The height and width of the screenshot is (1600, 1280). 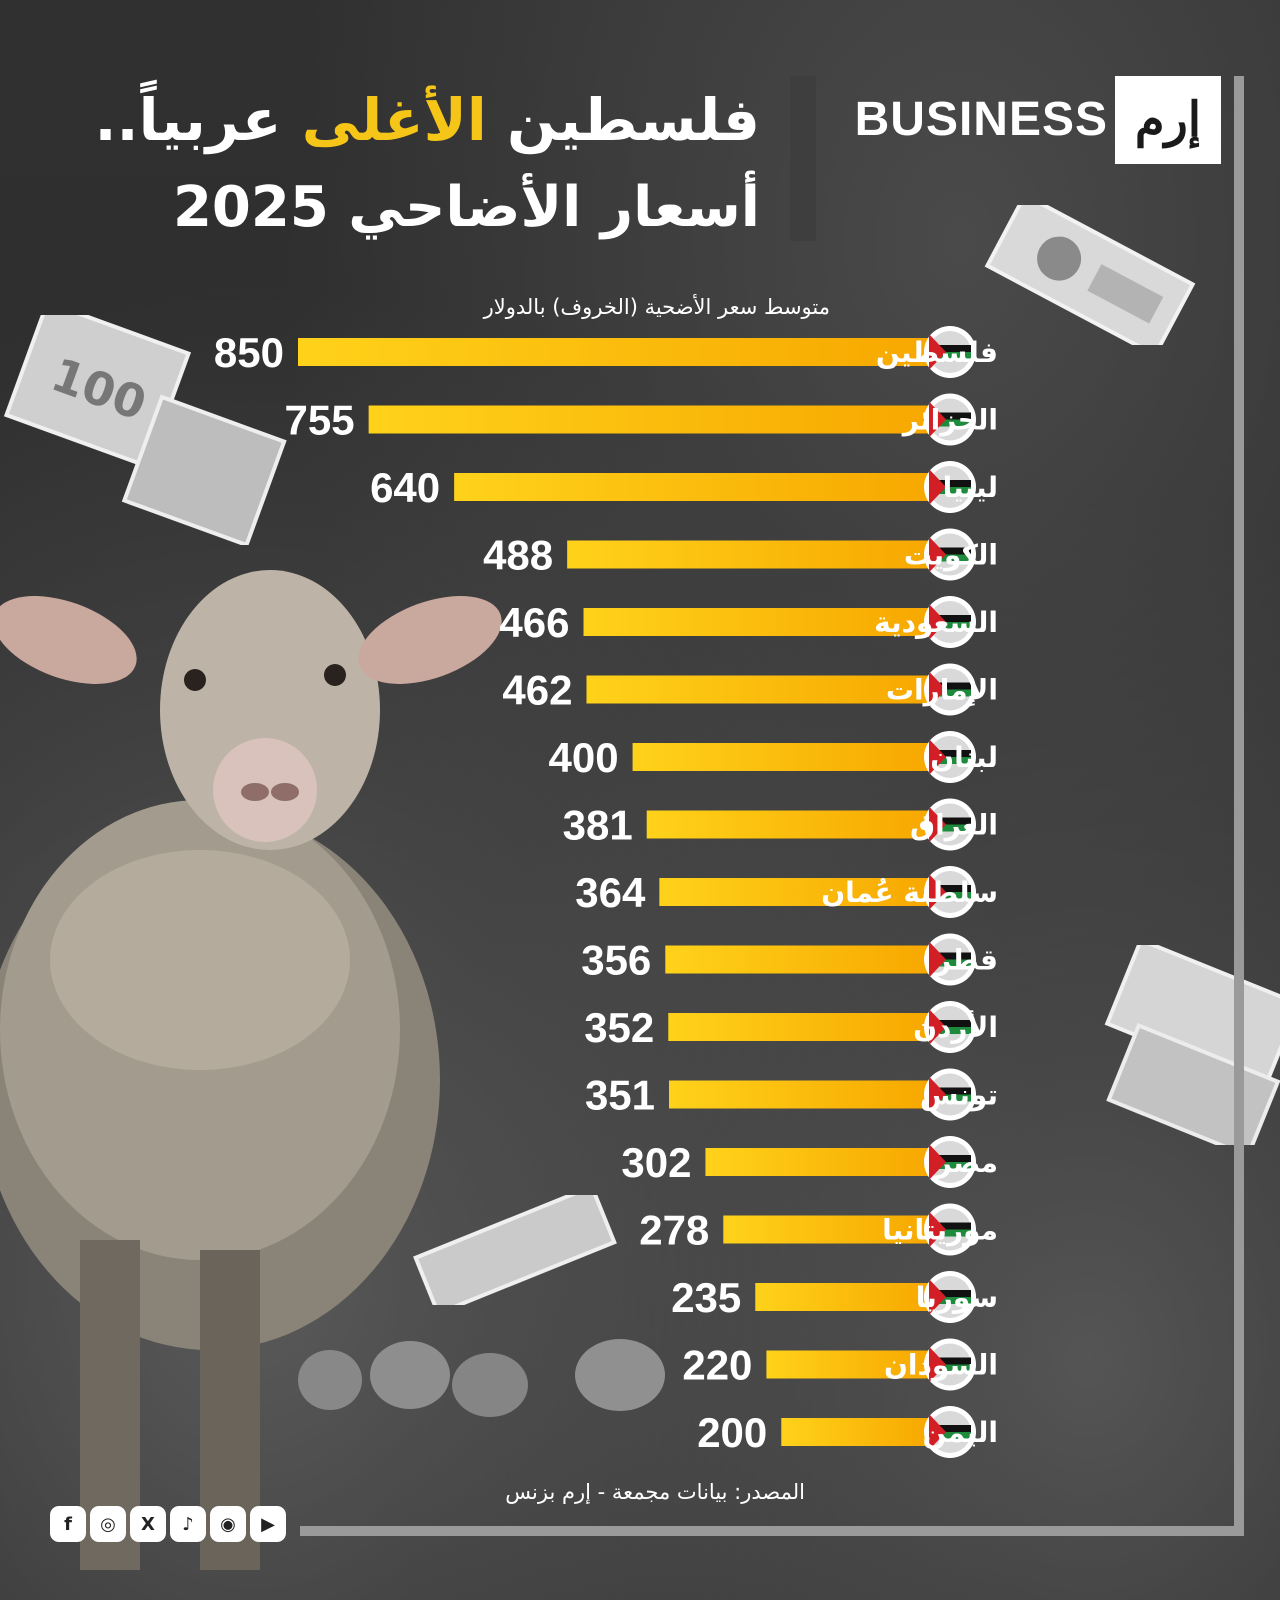 I want to click on uae-flag-icon, so click(x=950, y=689).